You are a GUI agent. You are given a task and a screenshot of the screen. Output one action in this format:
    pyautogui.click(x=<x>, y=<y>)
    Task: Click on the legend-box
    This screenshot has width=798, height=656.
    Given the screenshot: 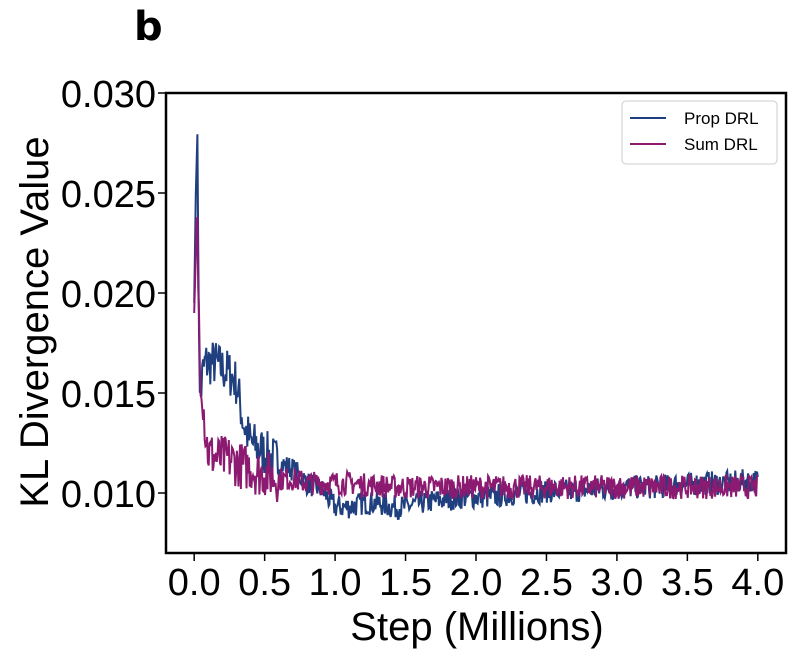 What is the action you would take?
    pyautogui.click(x=699, y=132)
    